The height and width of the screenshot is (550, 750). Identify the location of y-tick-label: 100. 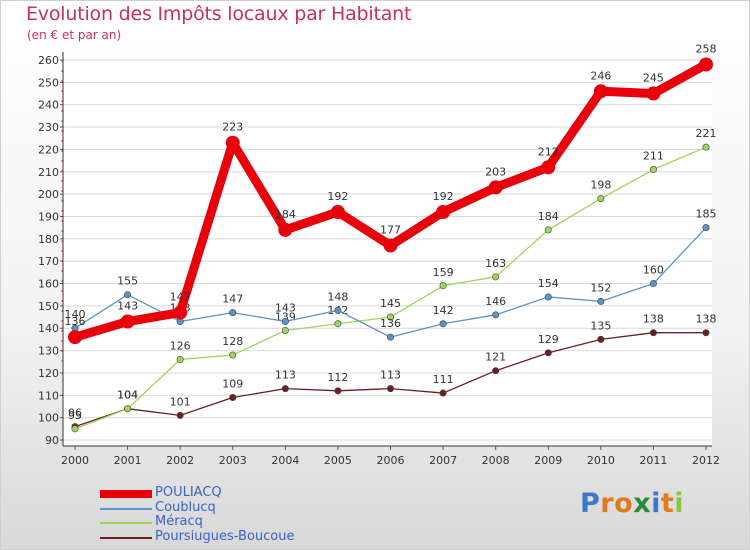
(48, 418).